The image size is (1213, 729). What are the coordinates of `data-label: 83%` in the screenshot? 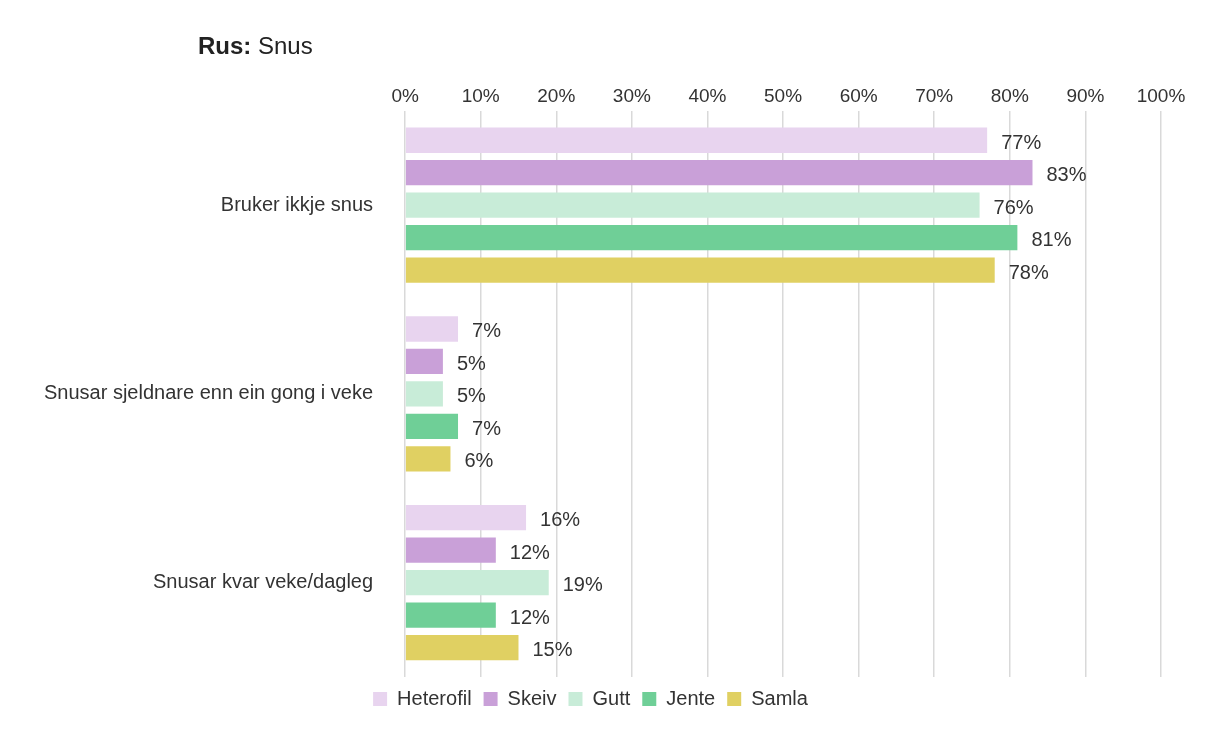 It's located at (1066, 174).